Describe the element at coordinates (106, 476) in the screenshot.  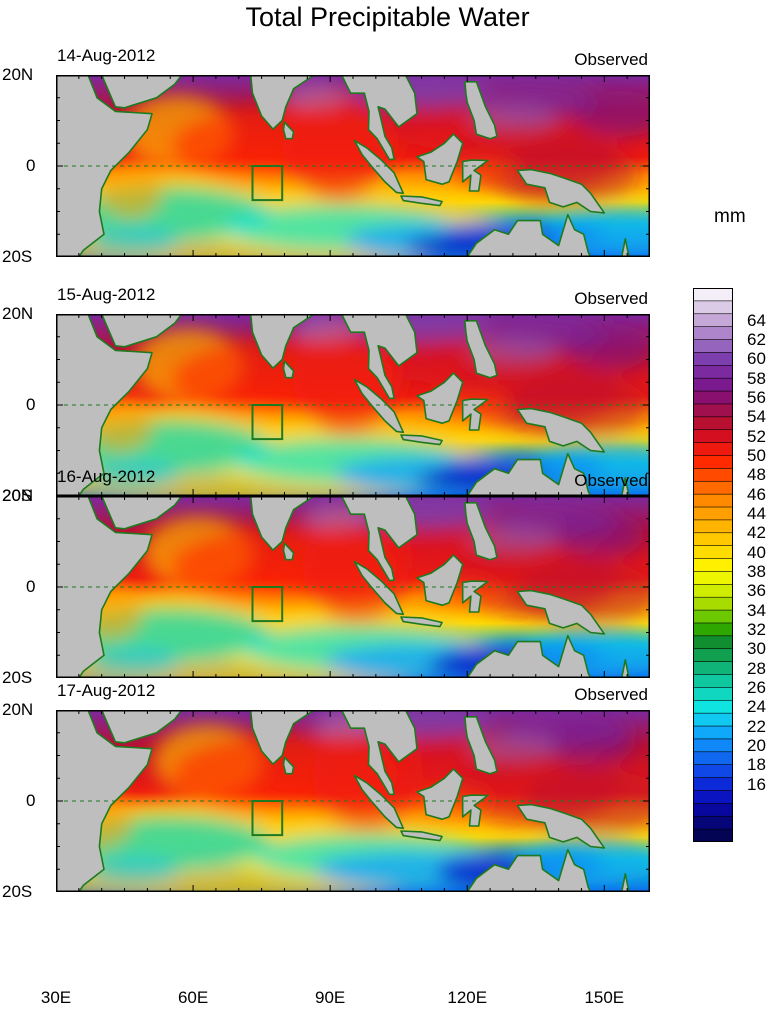
I see `panel-date-label: 16-Aug-2012` at that location.